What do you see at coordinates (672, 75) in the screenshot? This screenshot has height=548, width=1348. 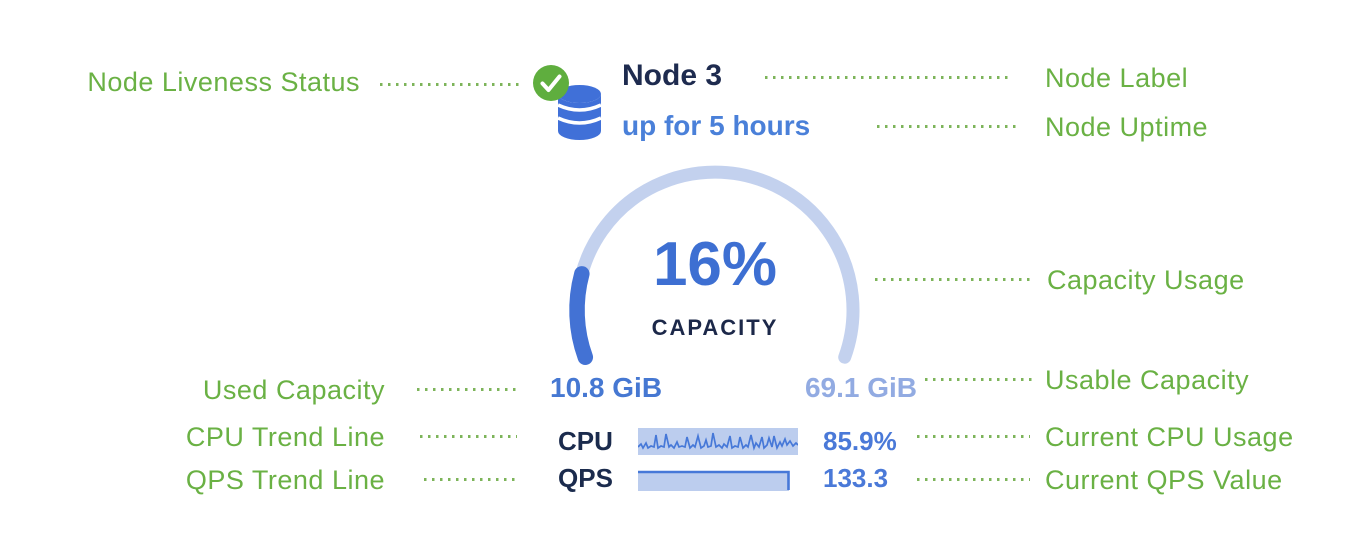 I see `node-label-text: Node 3` at bounding box center [672, 75].